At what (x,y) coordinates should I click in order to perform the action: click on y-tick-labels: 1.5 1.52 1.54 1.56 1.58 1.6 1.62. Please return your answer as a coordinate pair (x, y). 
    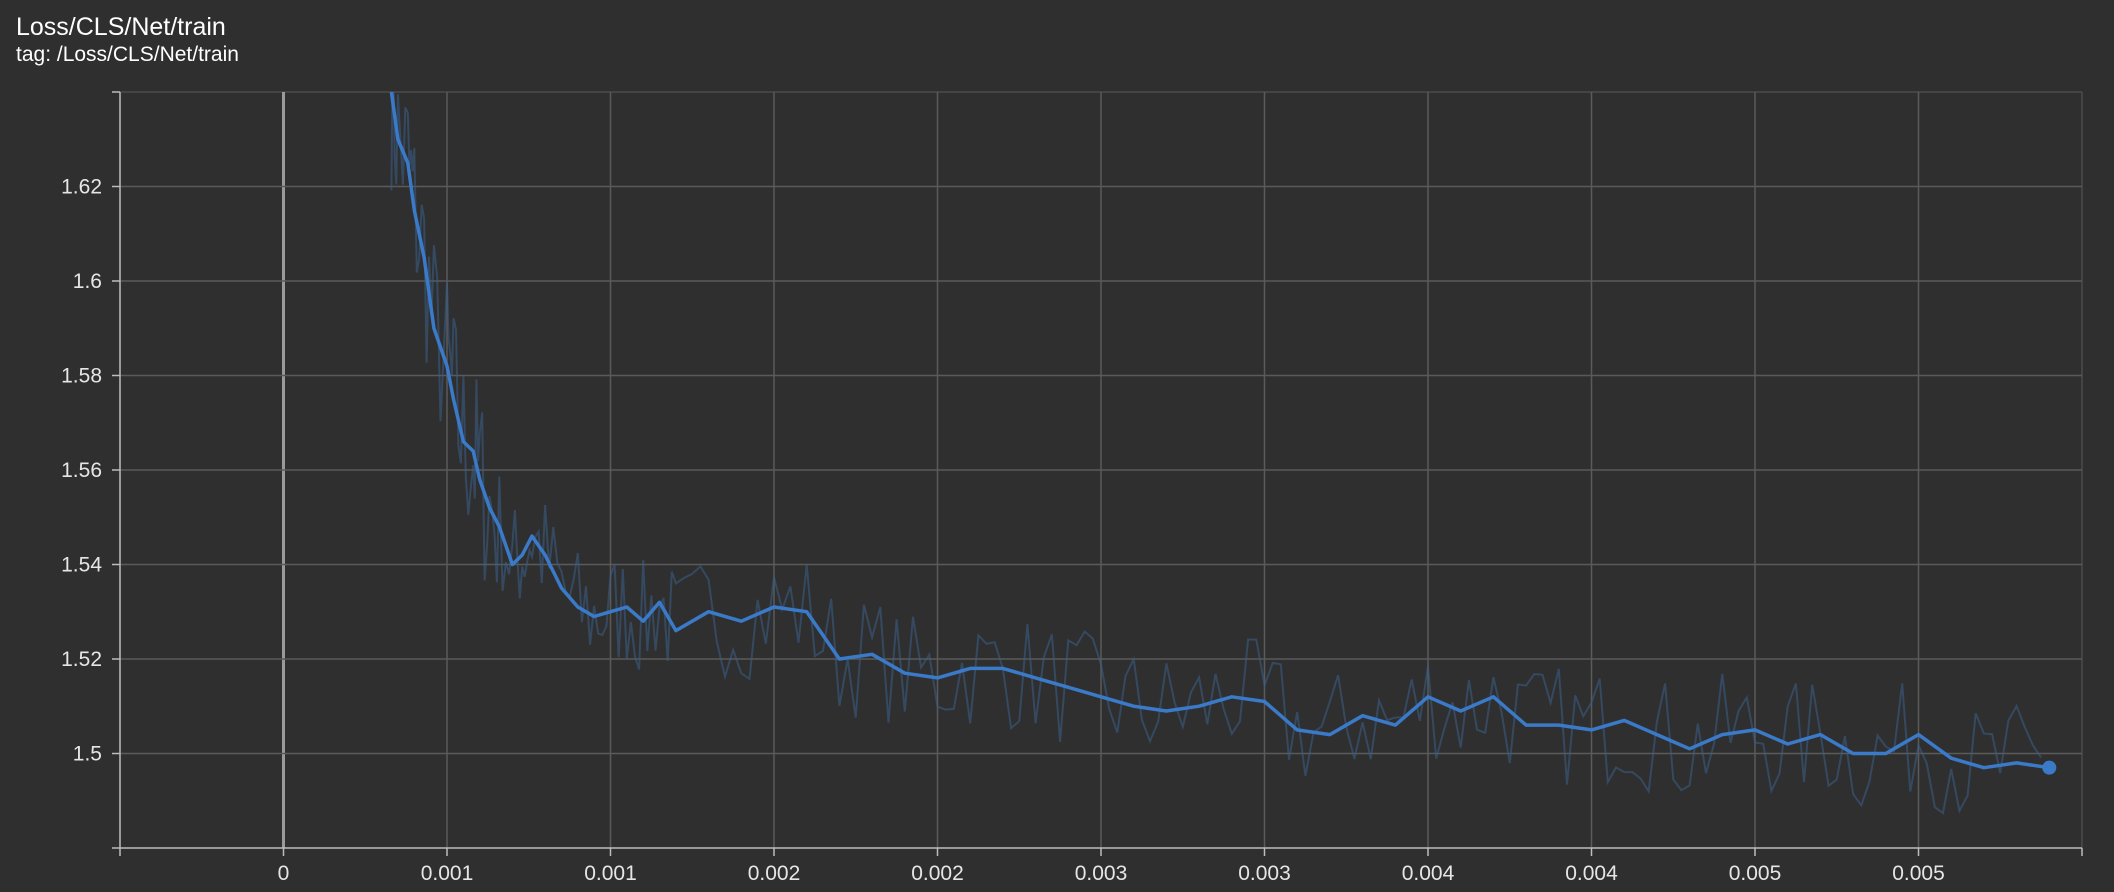
    Looking at the image, I should click on (81, 471).